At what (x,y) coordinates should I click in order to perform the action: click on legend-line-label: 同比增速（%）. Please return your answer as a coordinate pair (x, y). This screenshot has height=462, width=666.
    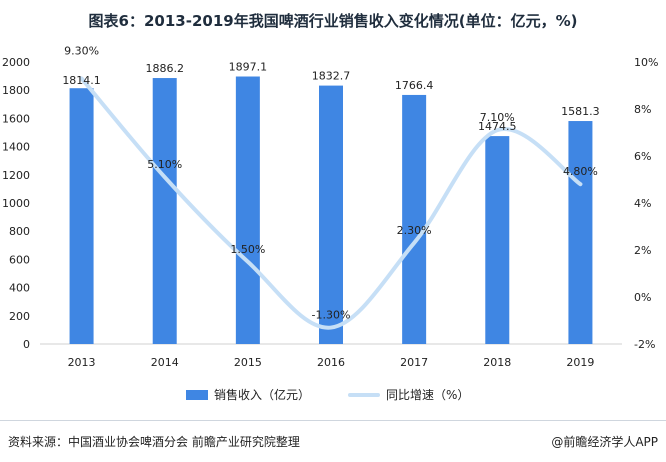
    Looking at the image, I should click on (427, 395).